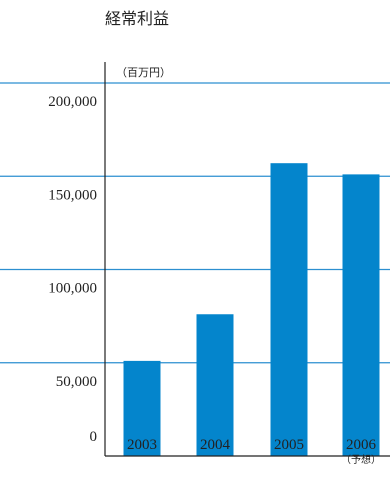 This screenshot has width=390, height=495. What do you see at coordinates (72, 289) in the screenshot?
I see `y-tick-label: 100,000` at bounding box center [72, 289].